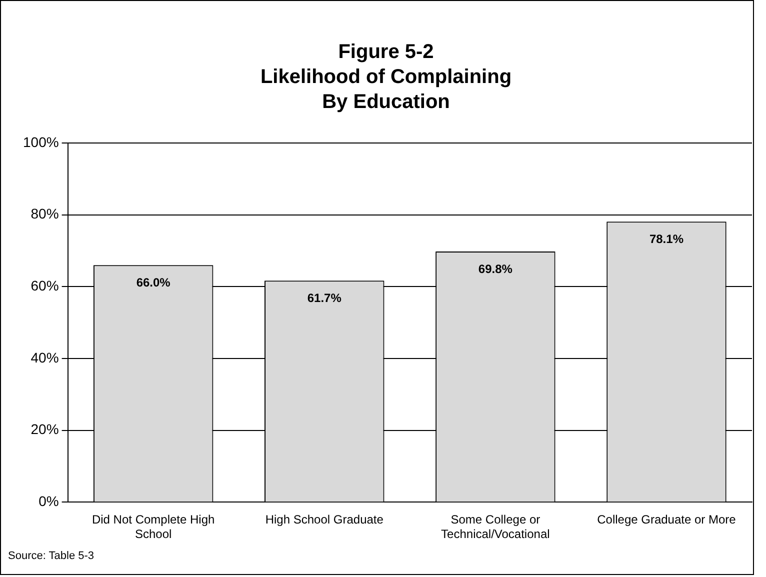 The height and width of the screenshot is (577, 766). What do you see at coordinates (386, 77) in the screenshot?
I see `chart-title: Figure 5-2 Likelihood of Complaining By Education` at bounding box center [386, 77].